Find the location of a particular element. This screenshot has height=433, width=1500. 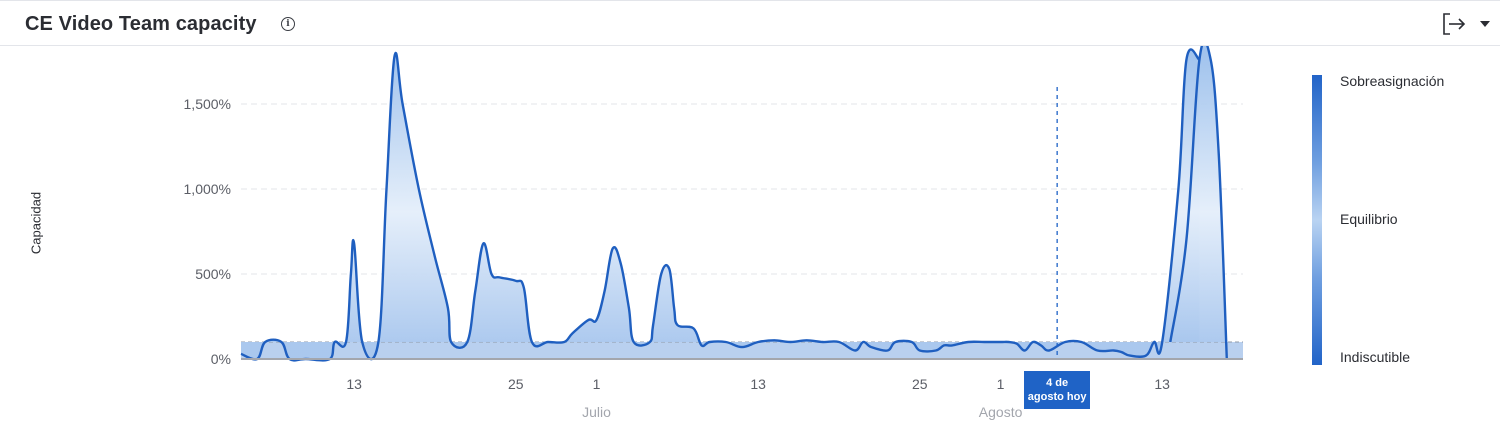

capacity-series-line is located at coordinates (1198, 203).